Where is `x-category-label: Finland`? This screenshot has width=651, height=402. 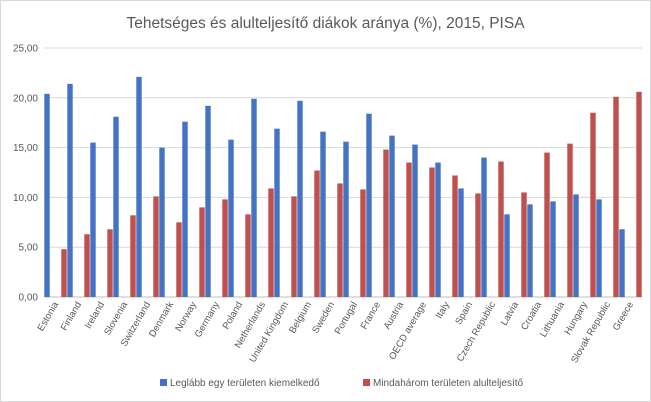
x-category-label: Finland is located at coordinates (71, 316).